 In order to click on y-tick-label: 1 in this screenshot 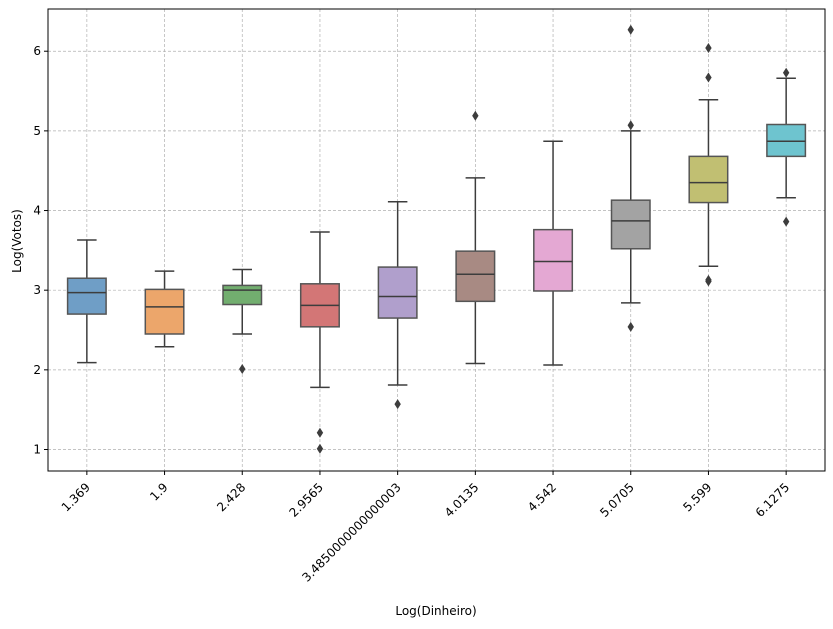, I will do `click(37, 449)`.